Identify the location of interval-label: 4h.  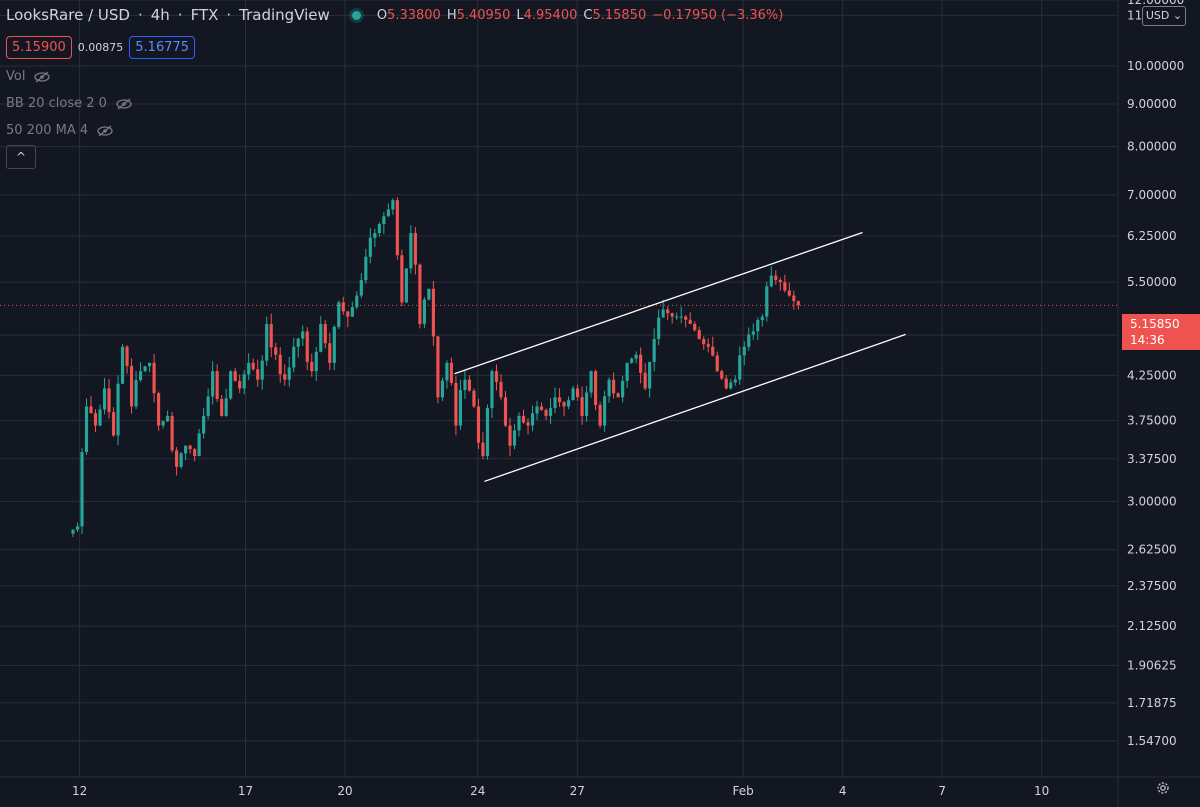
(160, 15).